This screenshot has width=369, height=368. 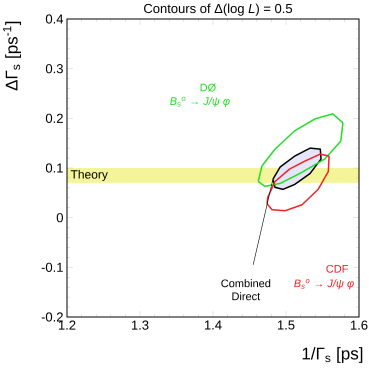 I want to click on x-axis-title: 1/Γ$_{s}$ [ps], so click(x=332, y=355).